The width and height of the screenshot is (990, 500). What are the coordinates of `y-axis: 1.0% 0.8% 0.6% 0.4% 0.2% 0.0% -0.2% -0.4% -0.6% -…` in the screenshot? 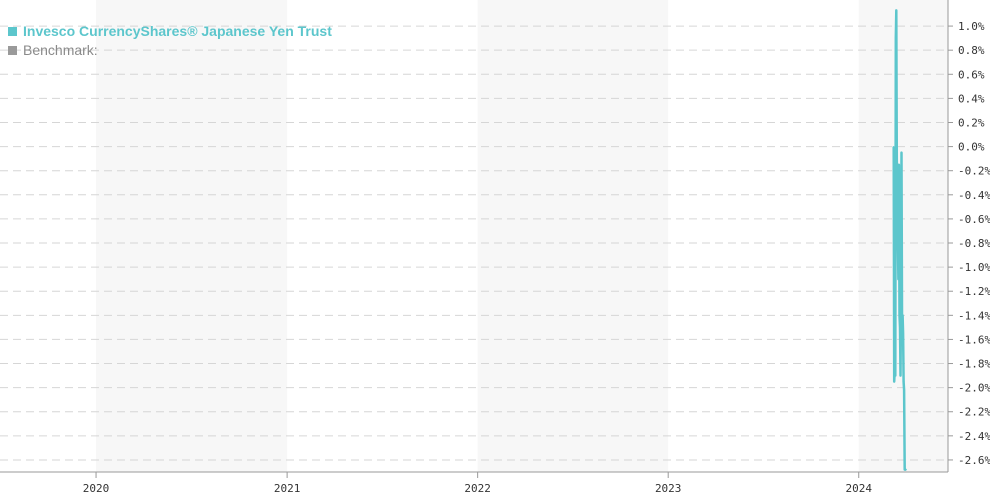 It's located at (968, 236).